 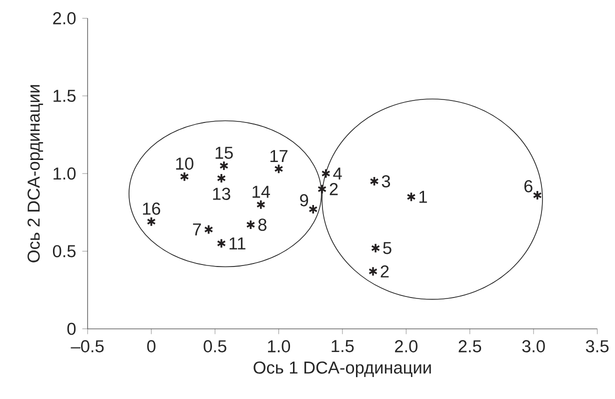 What do you see at coordinates (215, 346) in the screenshot?
I see `x-tick-label: 0.5` at bounding box center [215, 346].